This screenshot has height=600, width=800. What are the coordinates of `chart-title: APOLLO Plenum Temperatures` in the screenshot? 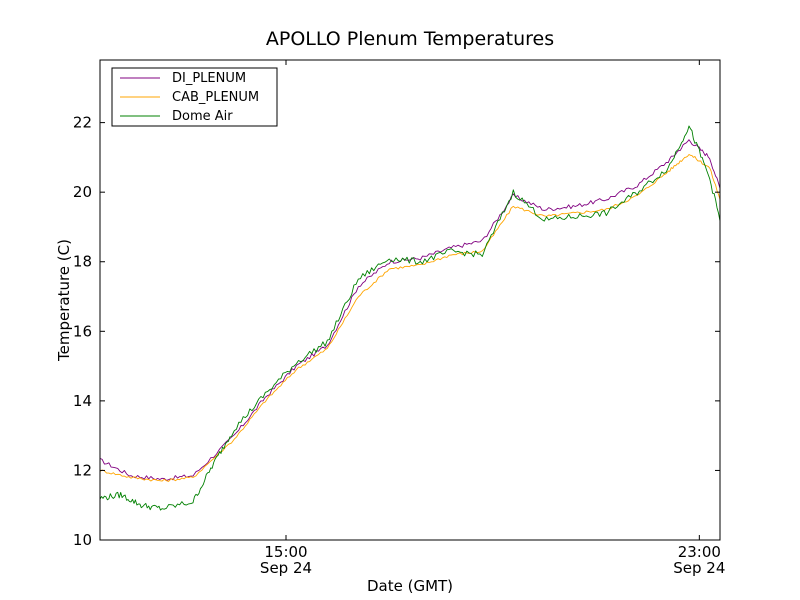 It's located at (410, 39).